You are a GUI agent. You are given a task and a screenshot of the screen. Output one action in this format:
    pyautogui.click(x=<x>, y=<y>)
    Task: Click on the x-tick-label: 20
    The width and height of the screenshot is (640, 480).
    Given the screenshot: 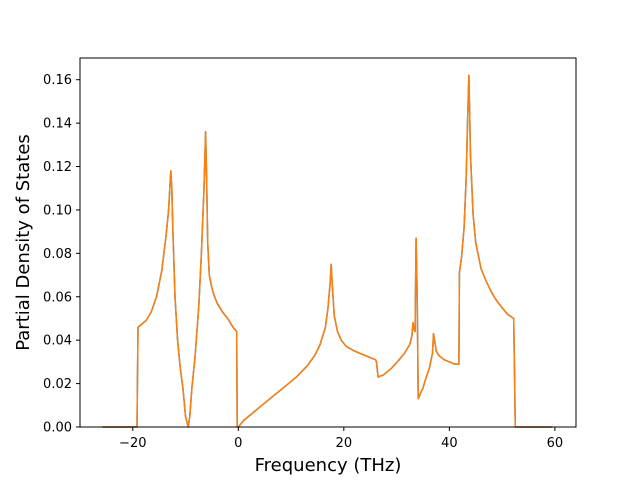 What is the action you would take?
    pyautogui.click(x=344, y=443)
    